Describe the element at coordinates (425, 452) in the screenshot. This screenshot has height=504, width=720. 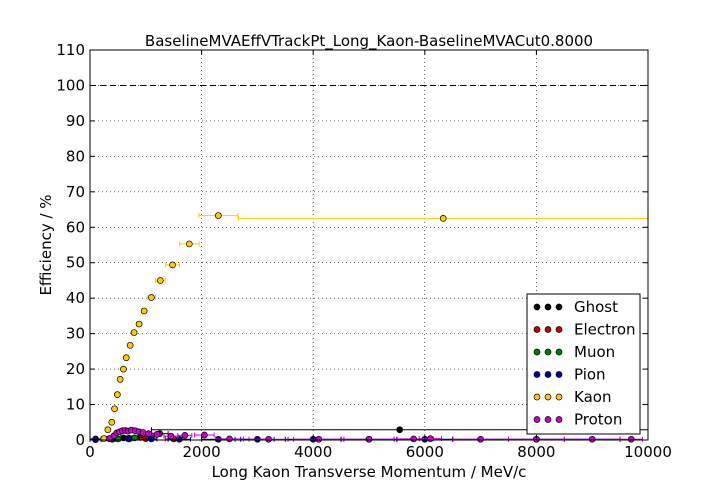
I see `x-tick-label: 6000` at that location.